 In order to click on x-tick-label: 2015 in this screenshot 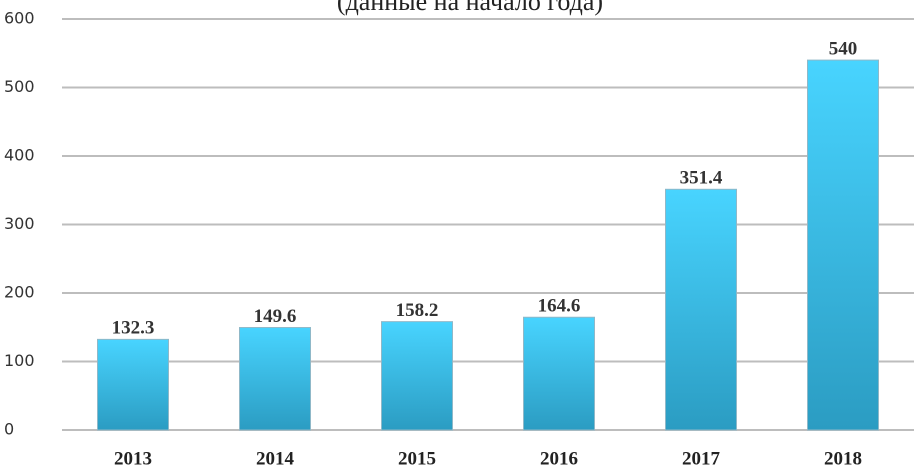, I will do `click(417, 458)`.